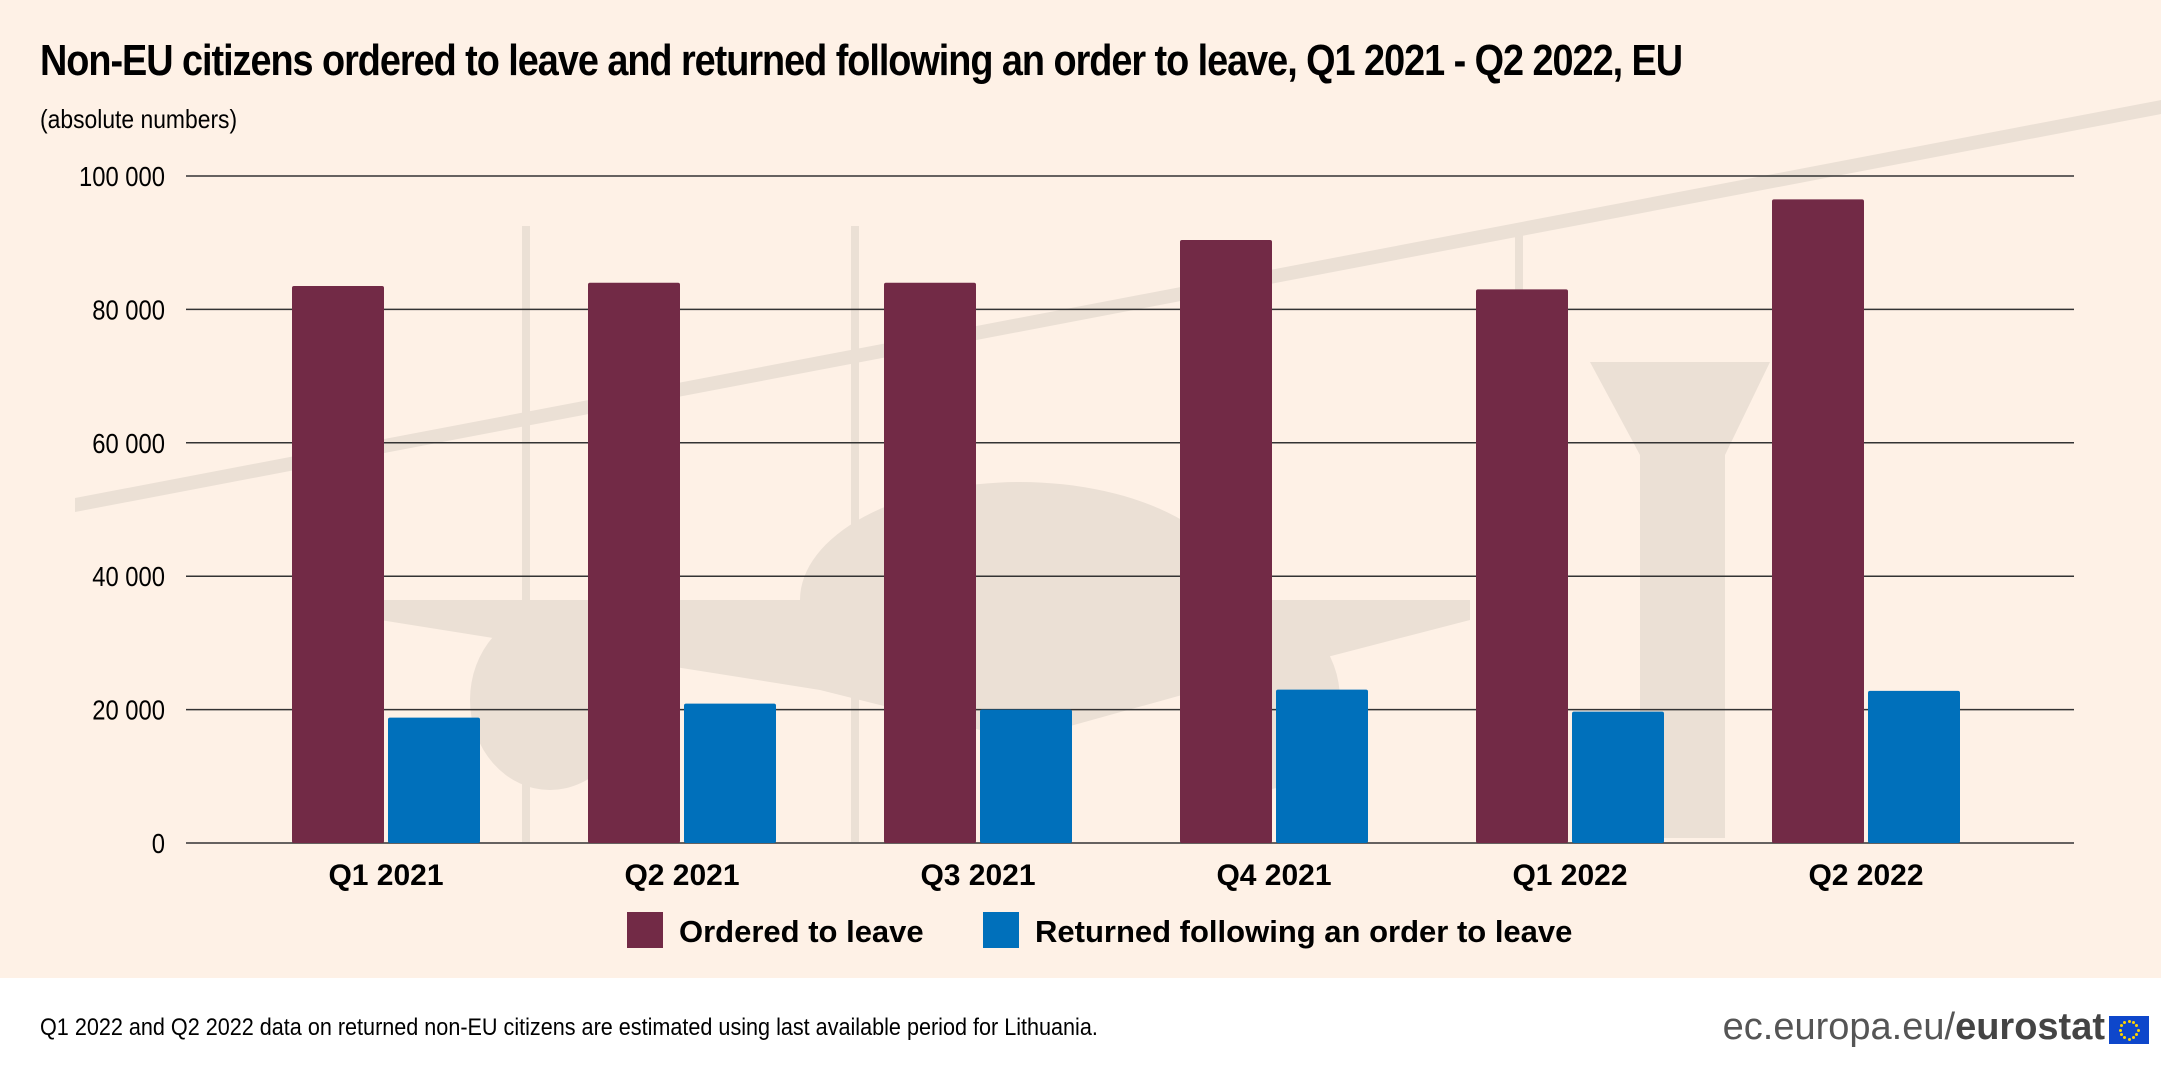 The image size is (2161, 1081). What do you see at coordinates (128, 576) in the screenshot?
I see `y-tick-label: 40 000` at bounding box center [128, 576].